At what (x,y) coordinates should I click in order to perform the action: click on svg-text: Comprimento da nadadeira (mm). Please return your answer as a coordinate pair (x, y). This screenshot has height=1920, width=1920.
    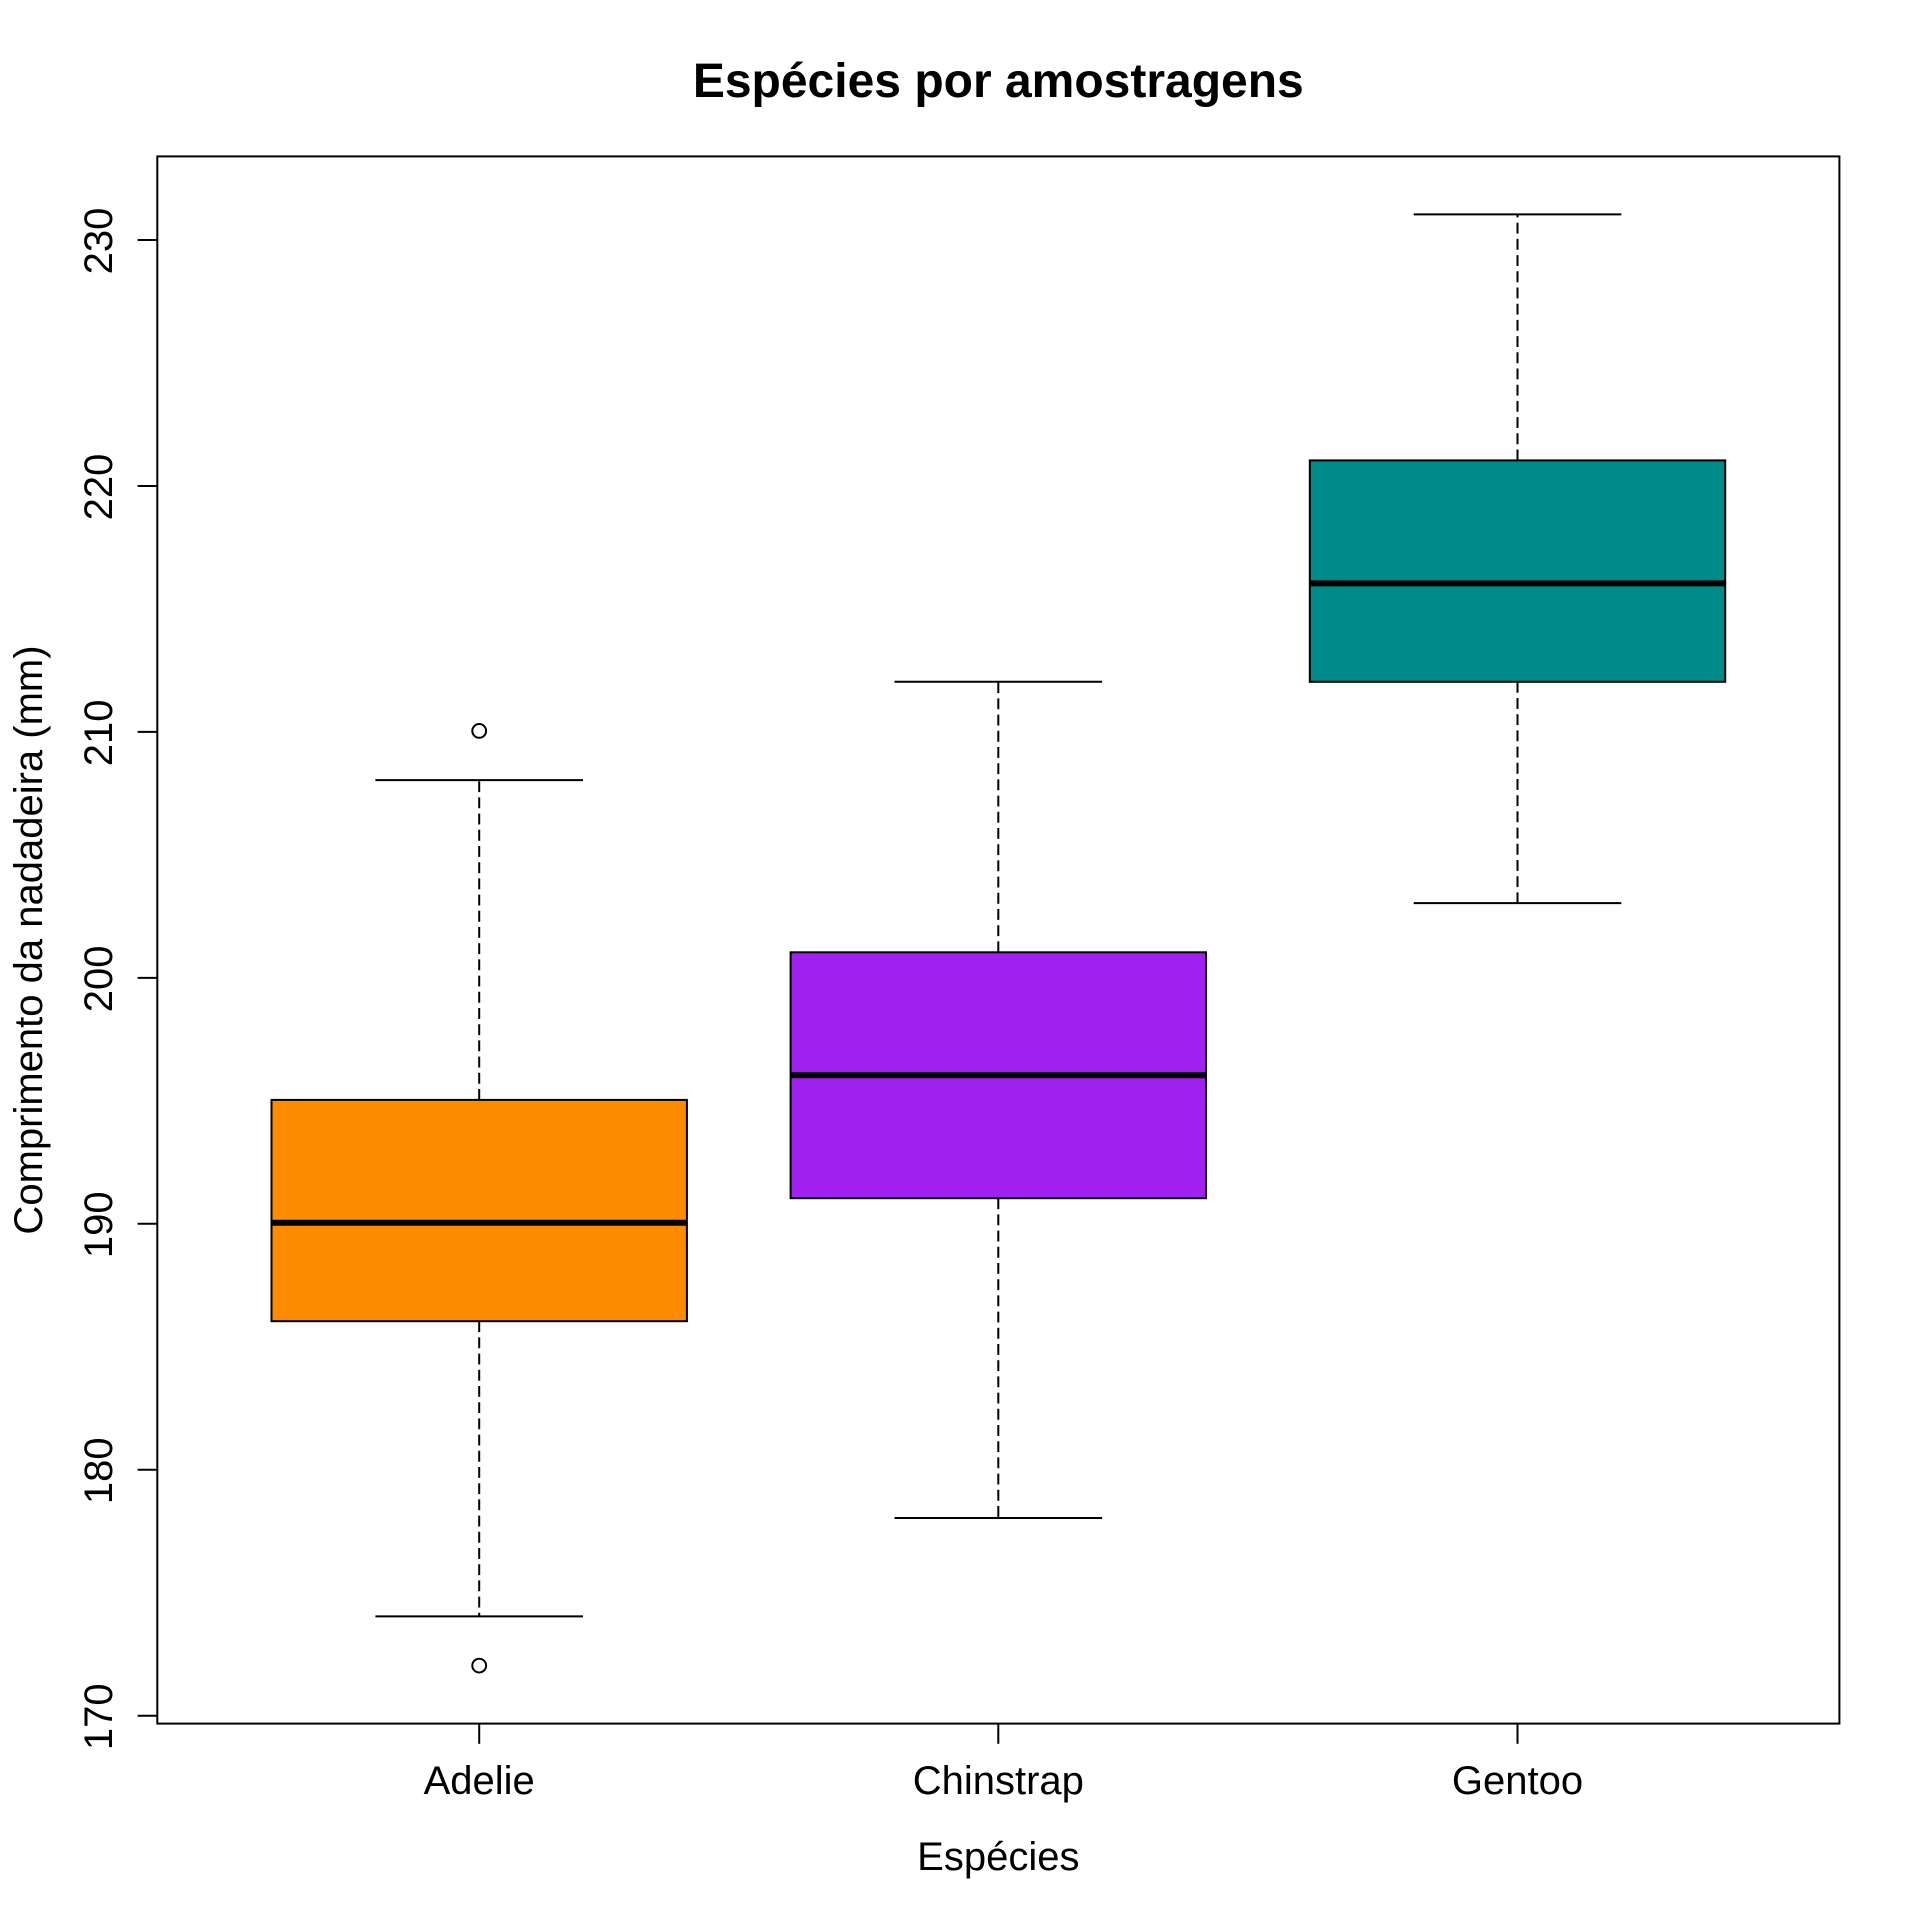
    Looking at the image, I should click on (29, 939).